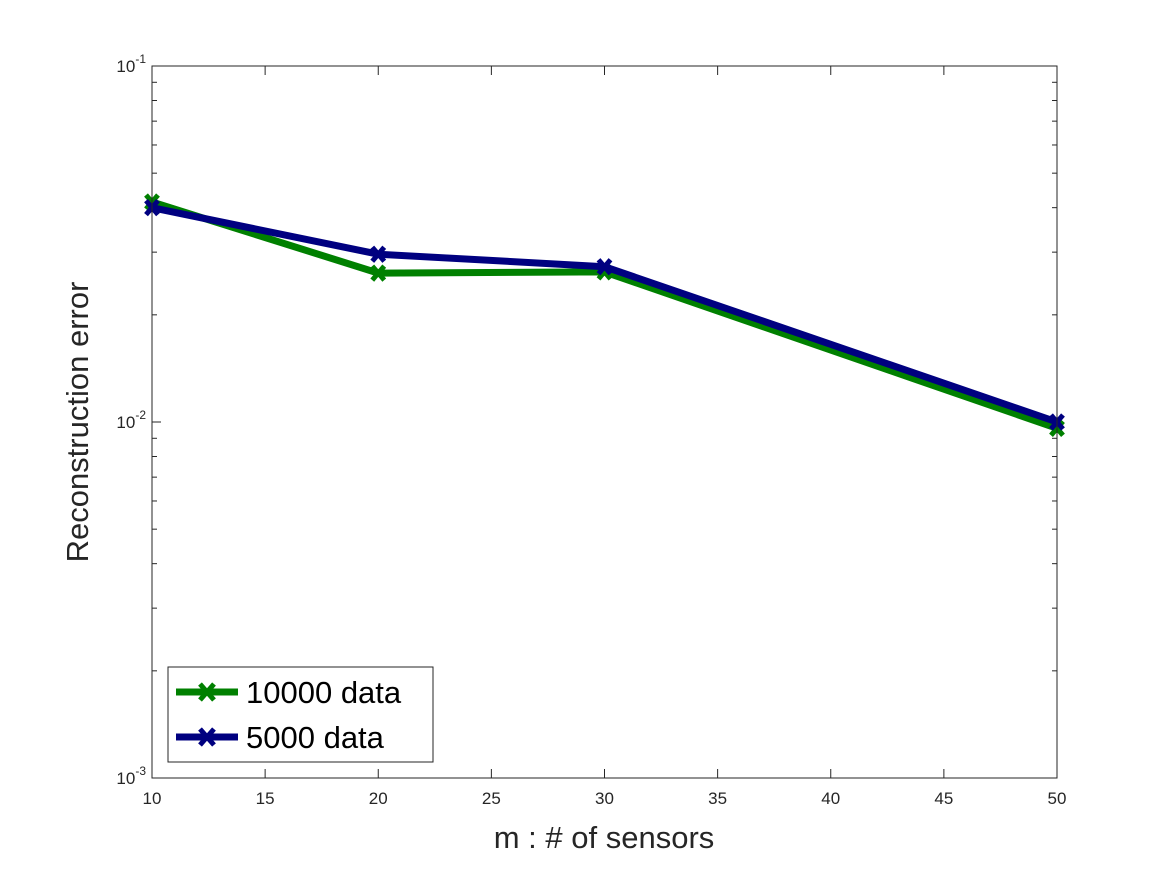 This screenshot has height=875, width=1167. What do you see at coordinates (300, 714) in the screenshot?
I see `legend: 10000 data 5000 data` at bounding box center [300, 714].